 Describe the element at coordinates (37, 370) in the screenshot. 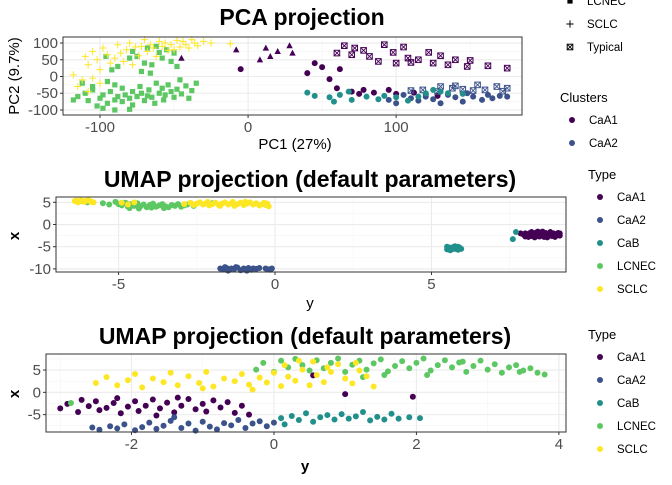

I see `umap-2-y-tick-label: 5` at that location.